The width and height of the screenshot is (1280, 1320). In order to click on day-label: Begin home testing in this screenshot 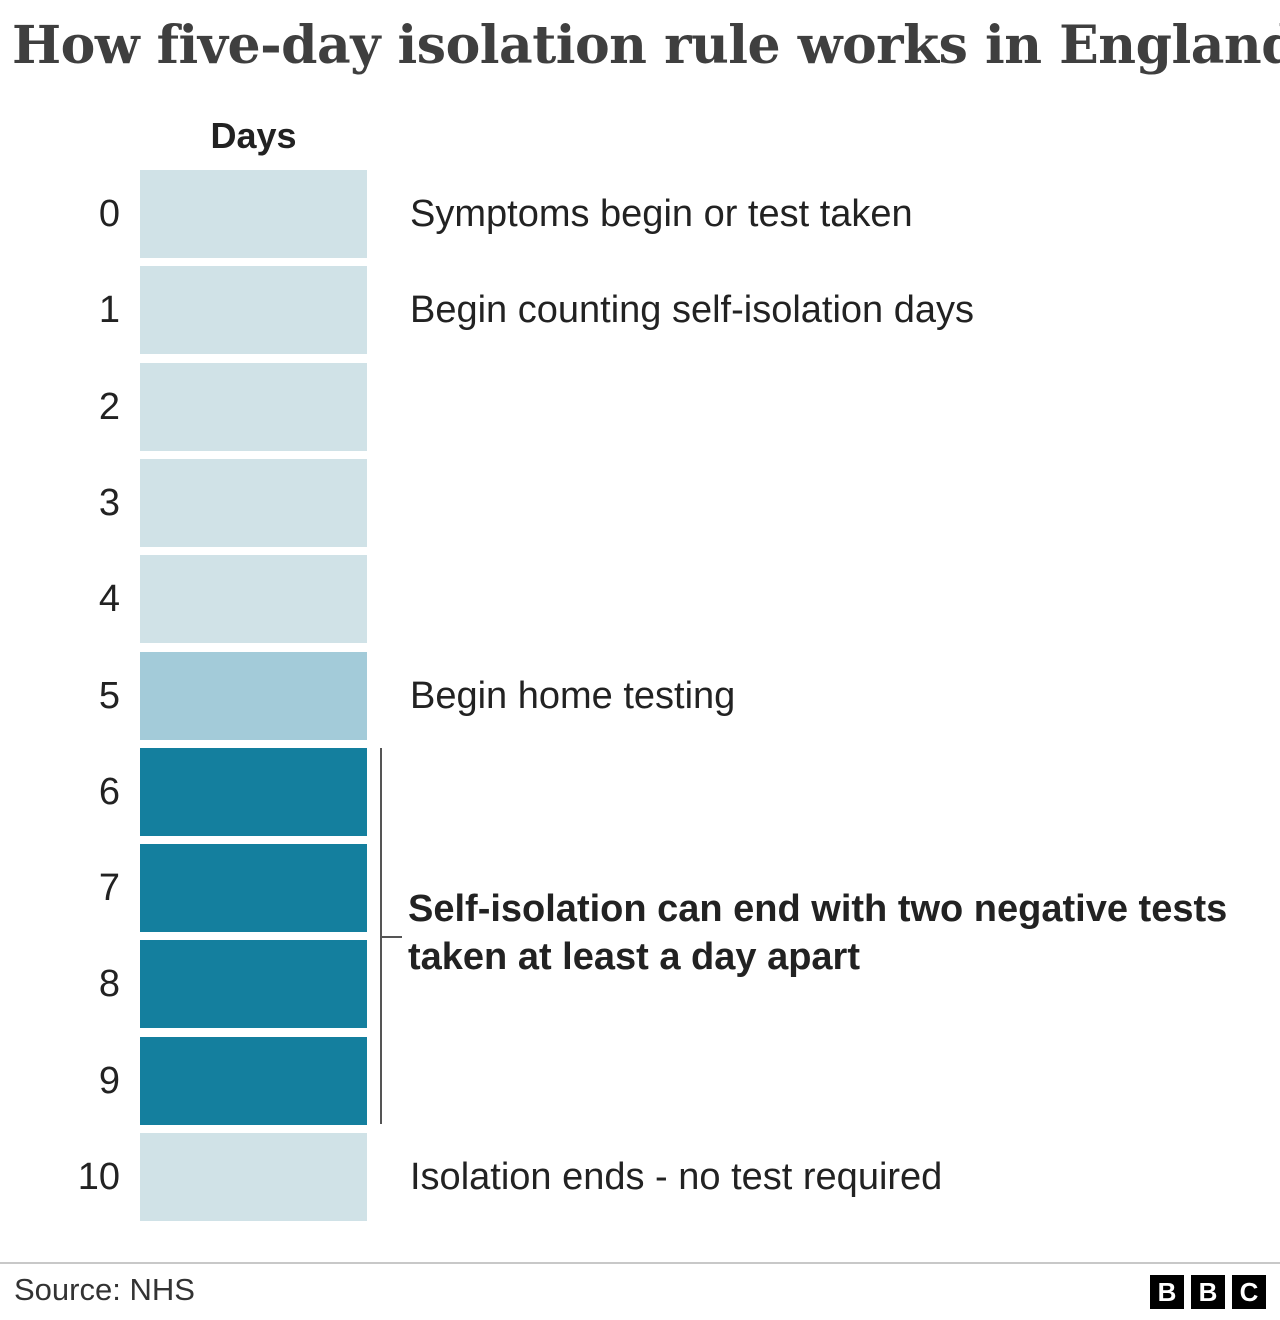, I will do `click(573, 695)`.